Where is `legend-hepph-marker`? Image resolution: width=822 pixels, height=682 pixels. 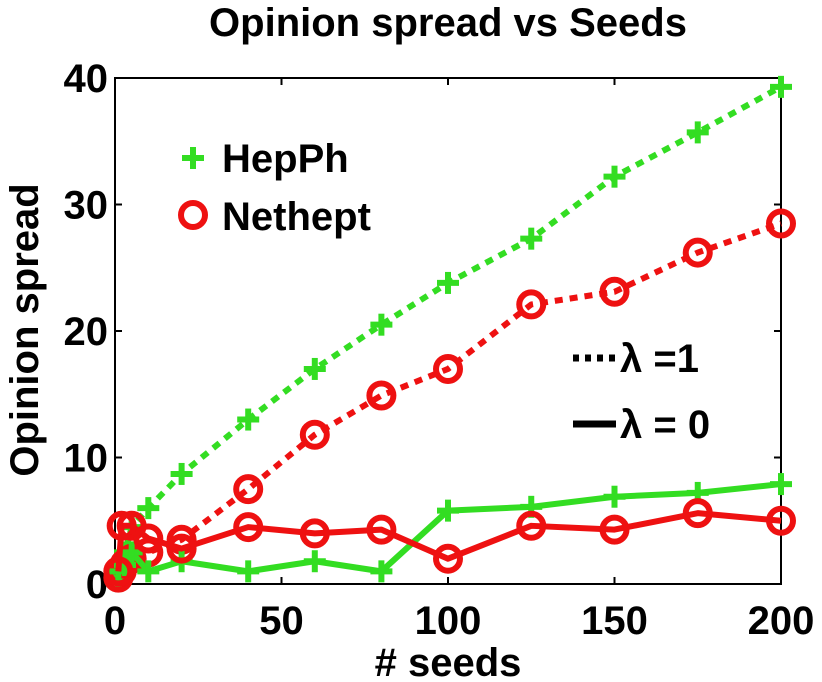 legend-hepph-marker is located at coordinates (193, 158).